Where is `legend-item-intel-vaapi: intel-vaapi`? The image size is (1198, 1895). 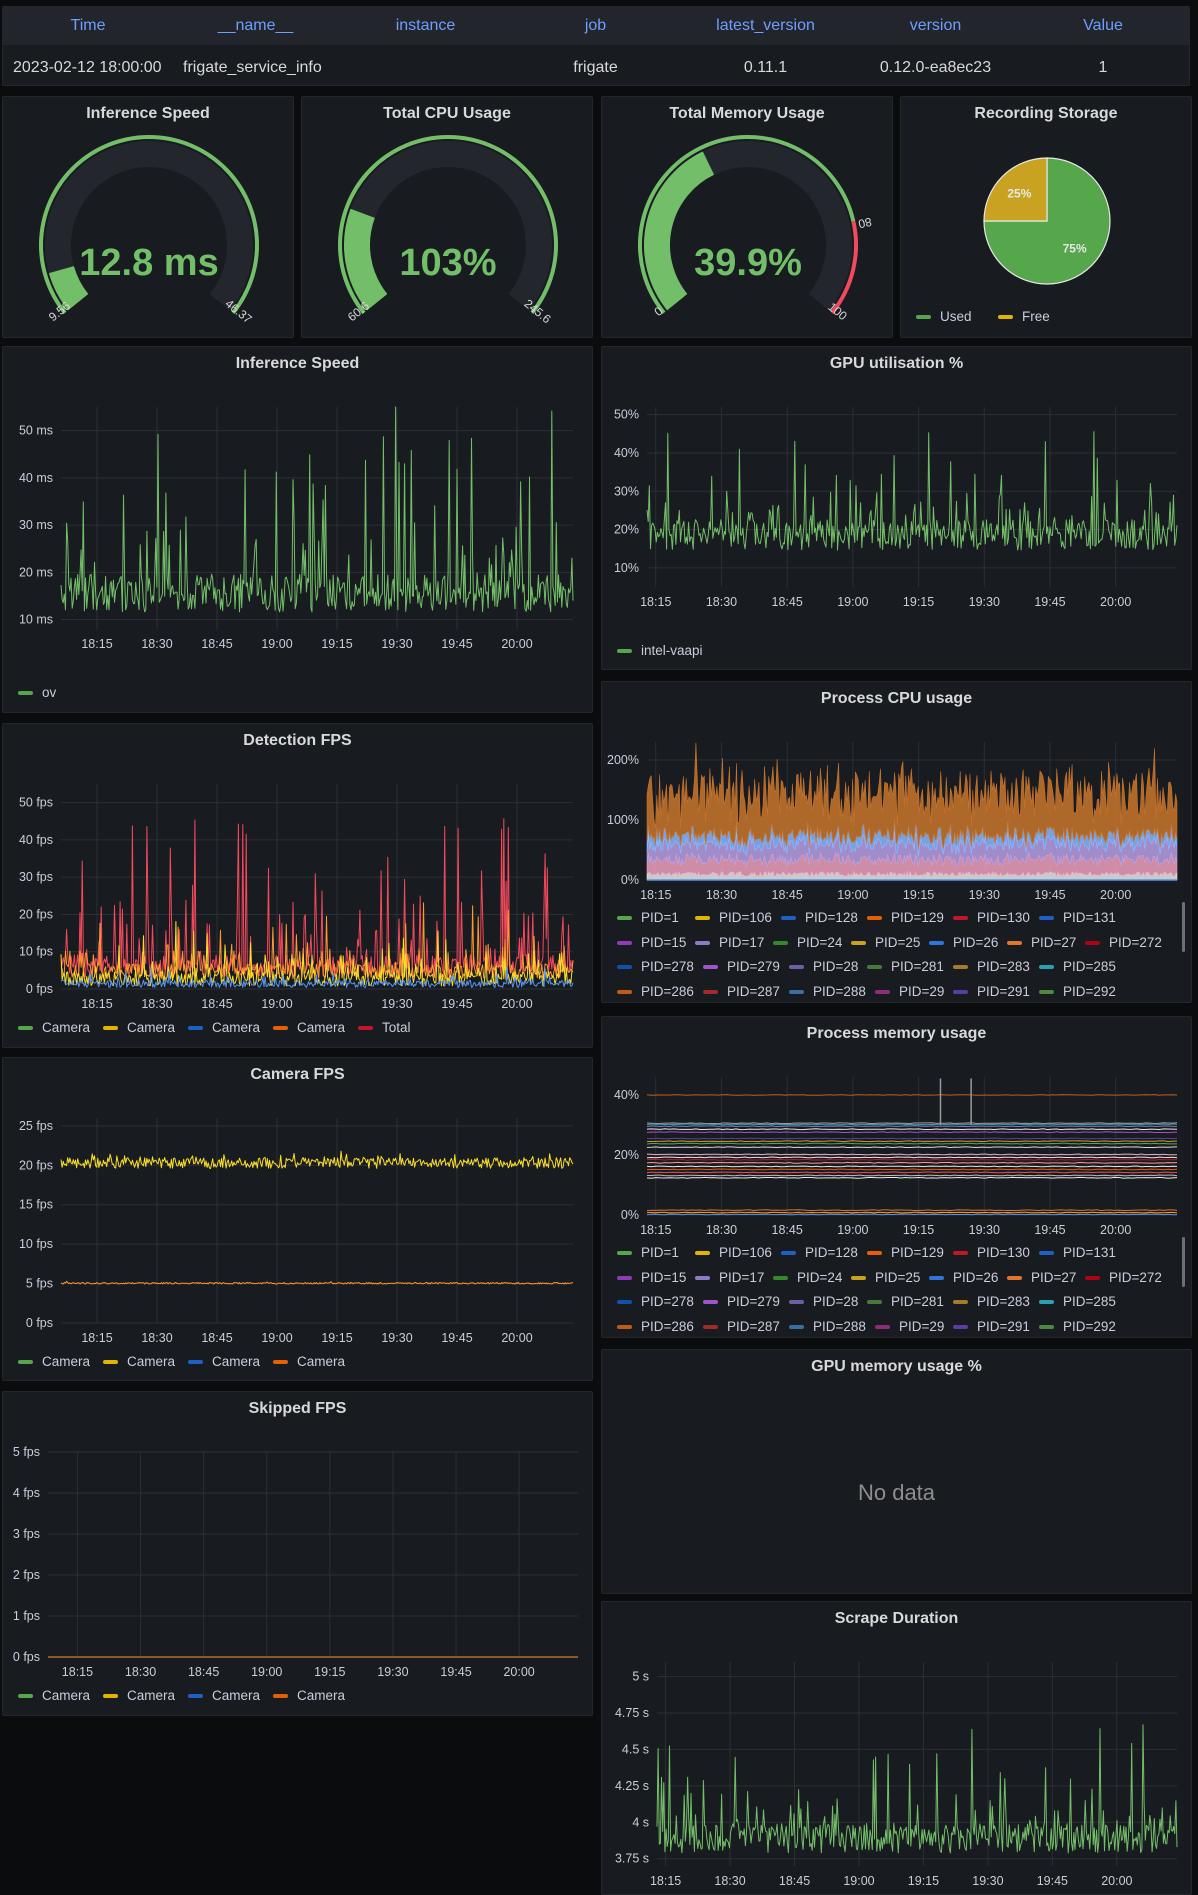
legend-item-intel-vaapi: intel-vaapi is located at coordinates (660, 650).